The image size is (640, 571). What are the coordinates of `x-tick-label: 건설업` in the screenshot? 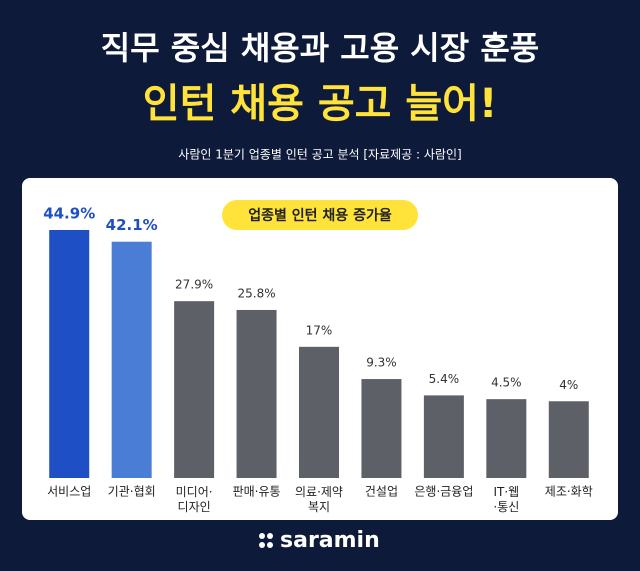 It's located at (381, 492).